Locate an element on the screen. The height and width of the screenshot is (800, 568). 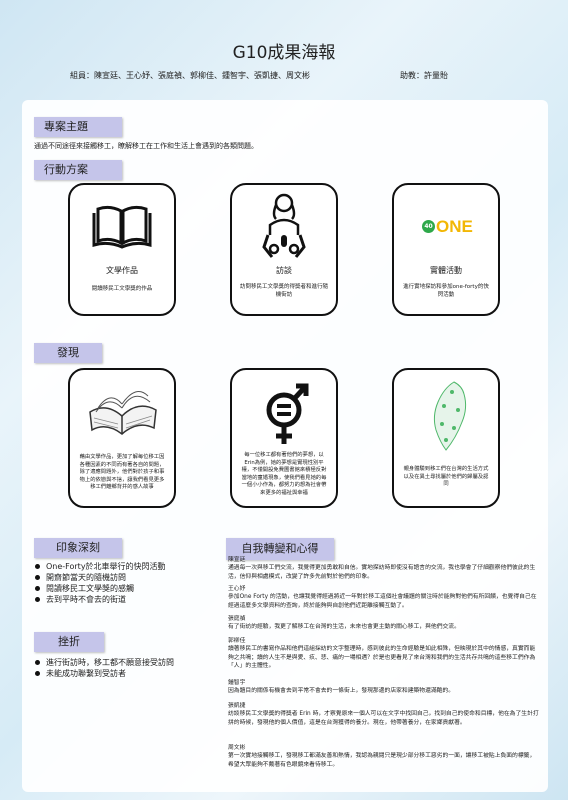
discovery-card-taiwan: 親身體驗到移工們在台灣的生活方式以及在異土尋找屬於他們的歸屬及認同 is located at coordinates (446, 438).